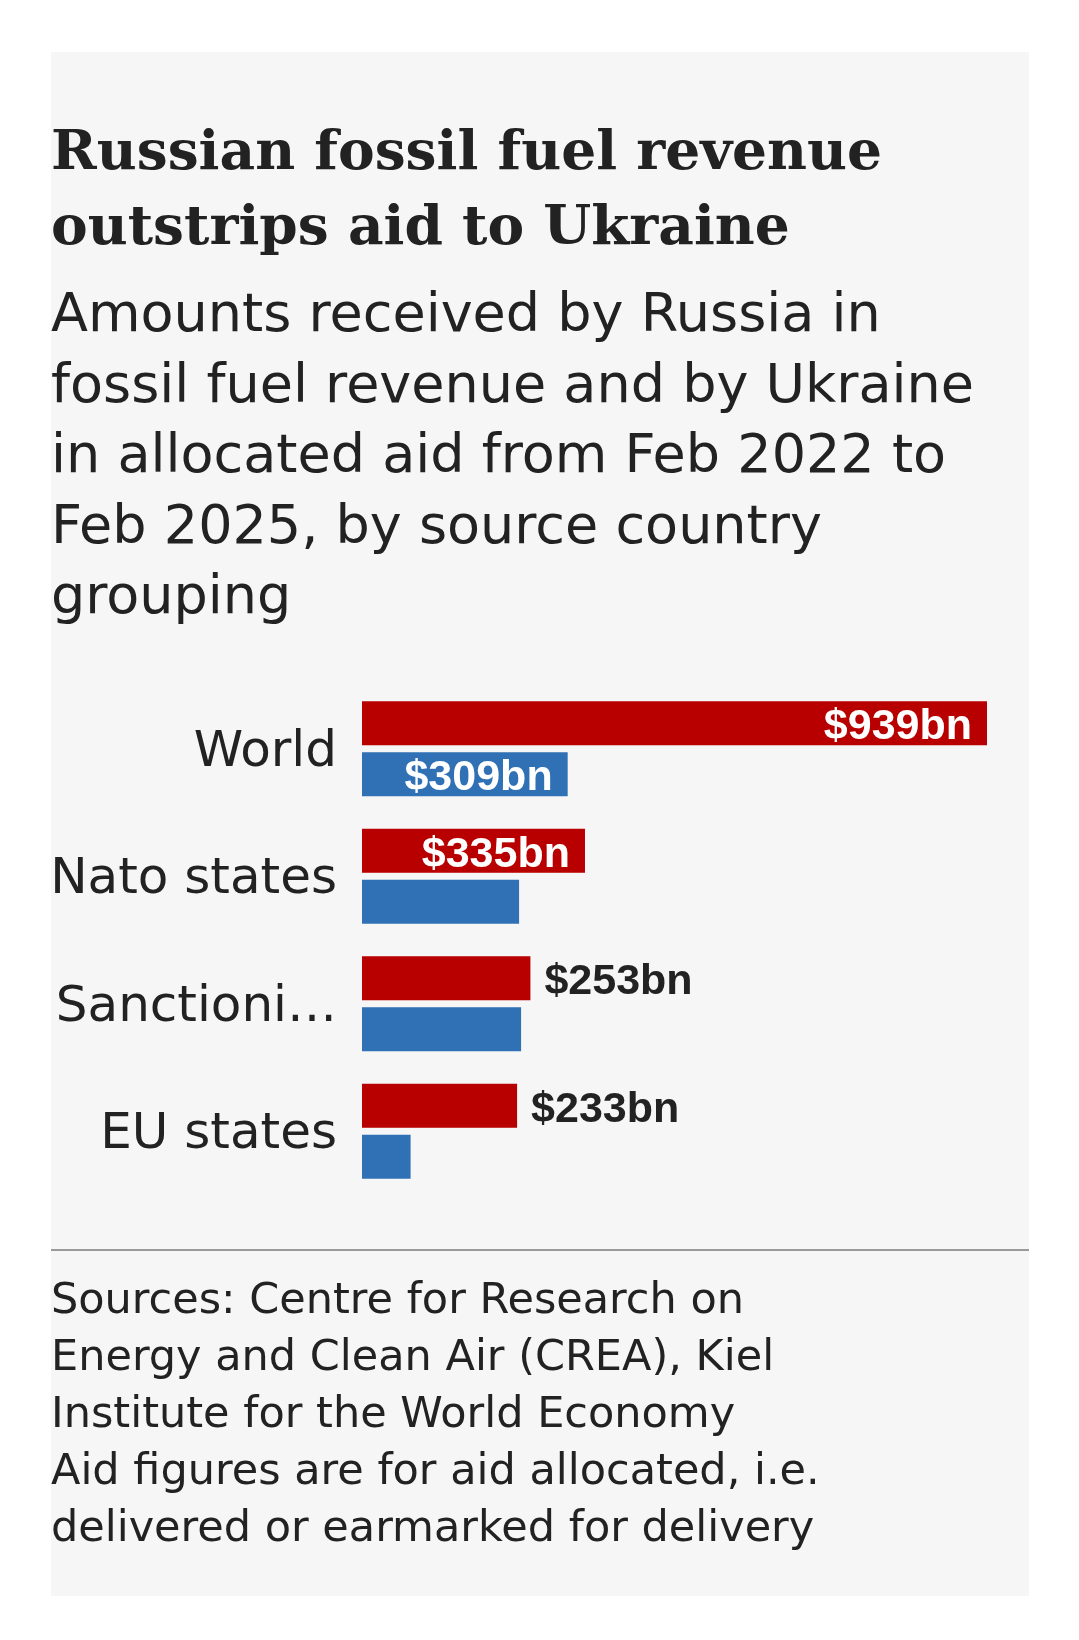 The image size is (1079, 1640). I want to click on source-note: Sources: Centre for Research on Energy and Clean Air (CREA), Kiel Institute for the World Economy, so click(413, 1355).